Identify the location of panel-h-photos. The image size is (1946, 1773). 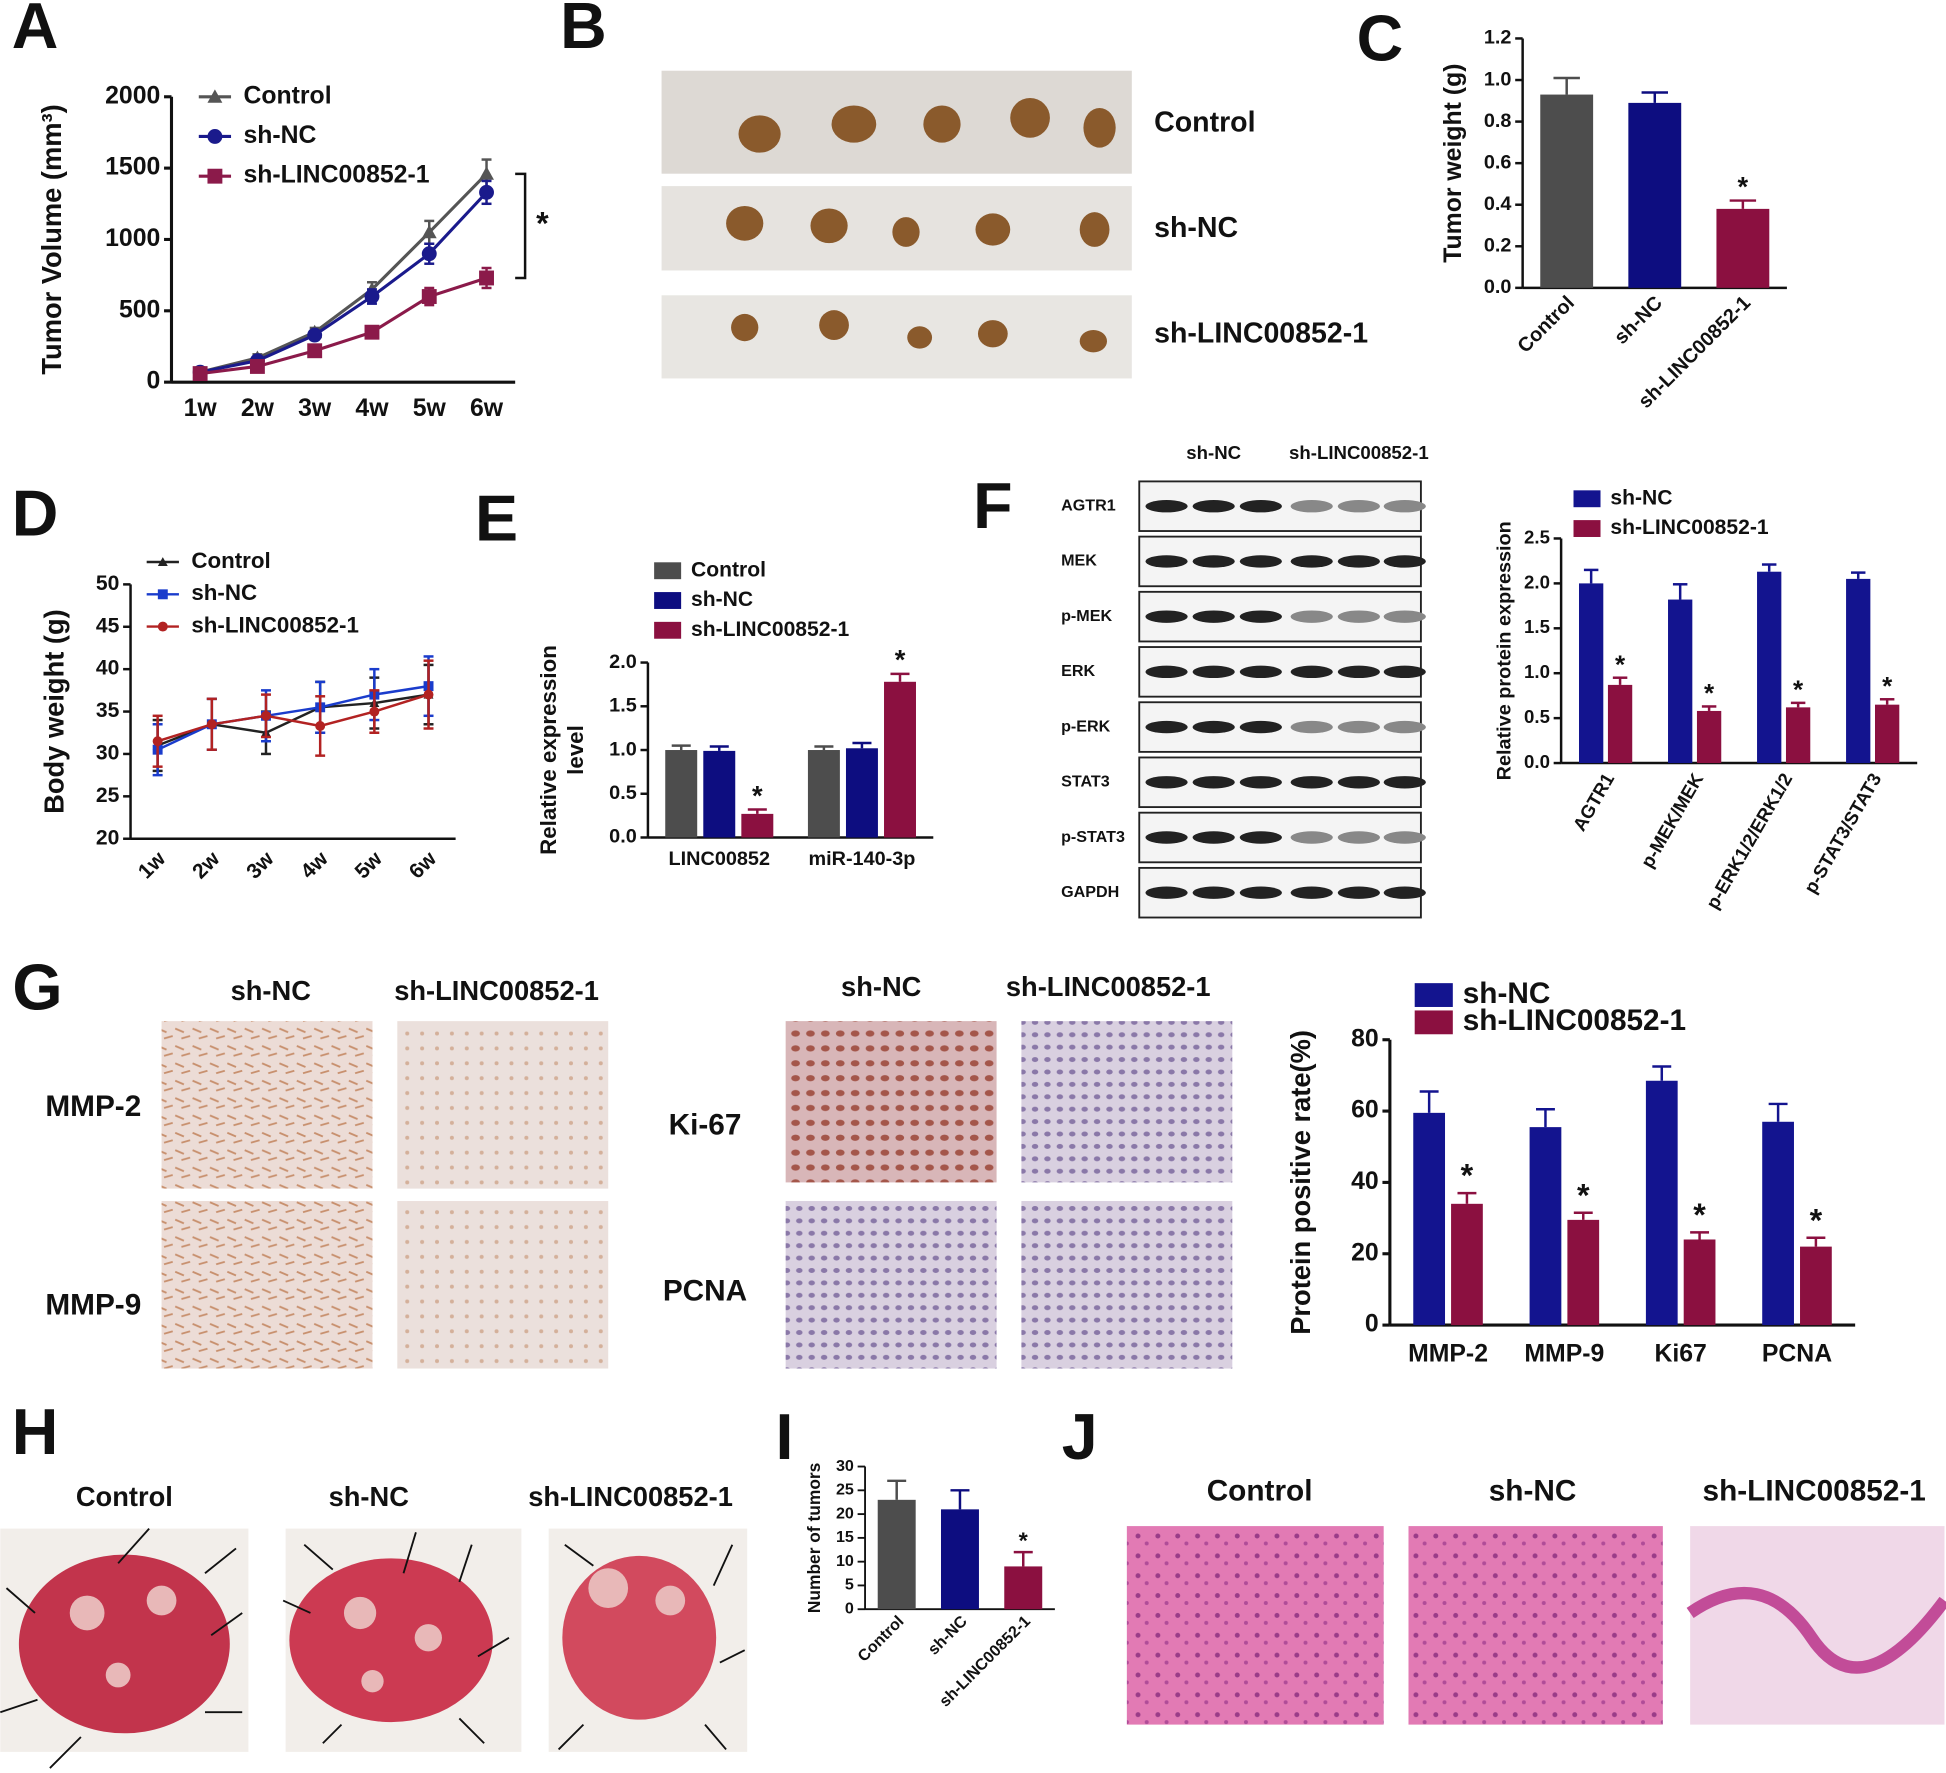
(374, 1648).